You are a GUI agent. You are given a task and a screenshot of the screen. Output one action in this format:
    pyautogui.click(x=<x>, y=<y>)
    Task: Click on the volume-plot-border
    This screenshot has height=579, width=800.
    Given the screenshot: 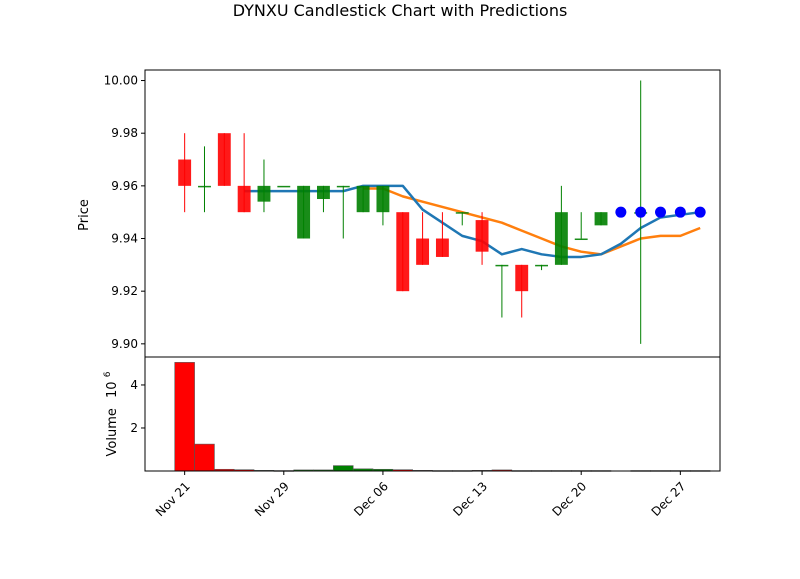 What is the action you would take?
    pyautogui.click(x=432, y=414)
    